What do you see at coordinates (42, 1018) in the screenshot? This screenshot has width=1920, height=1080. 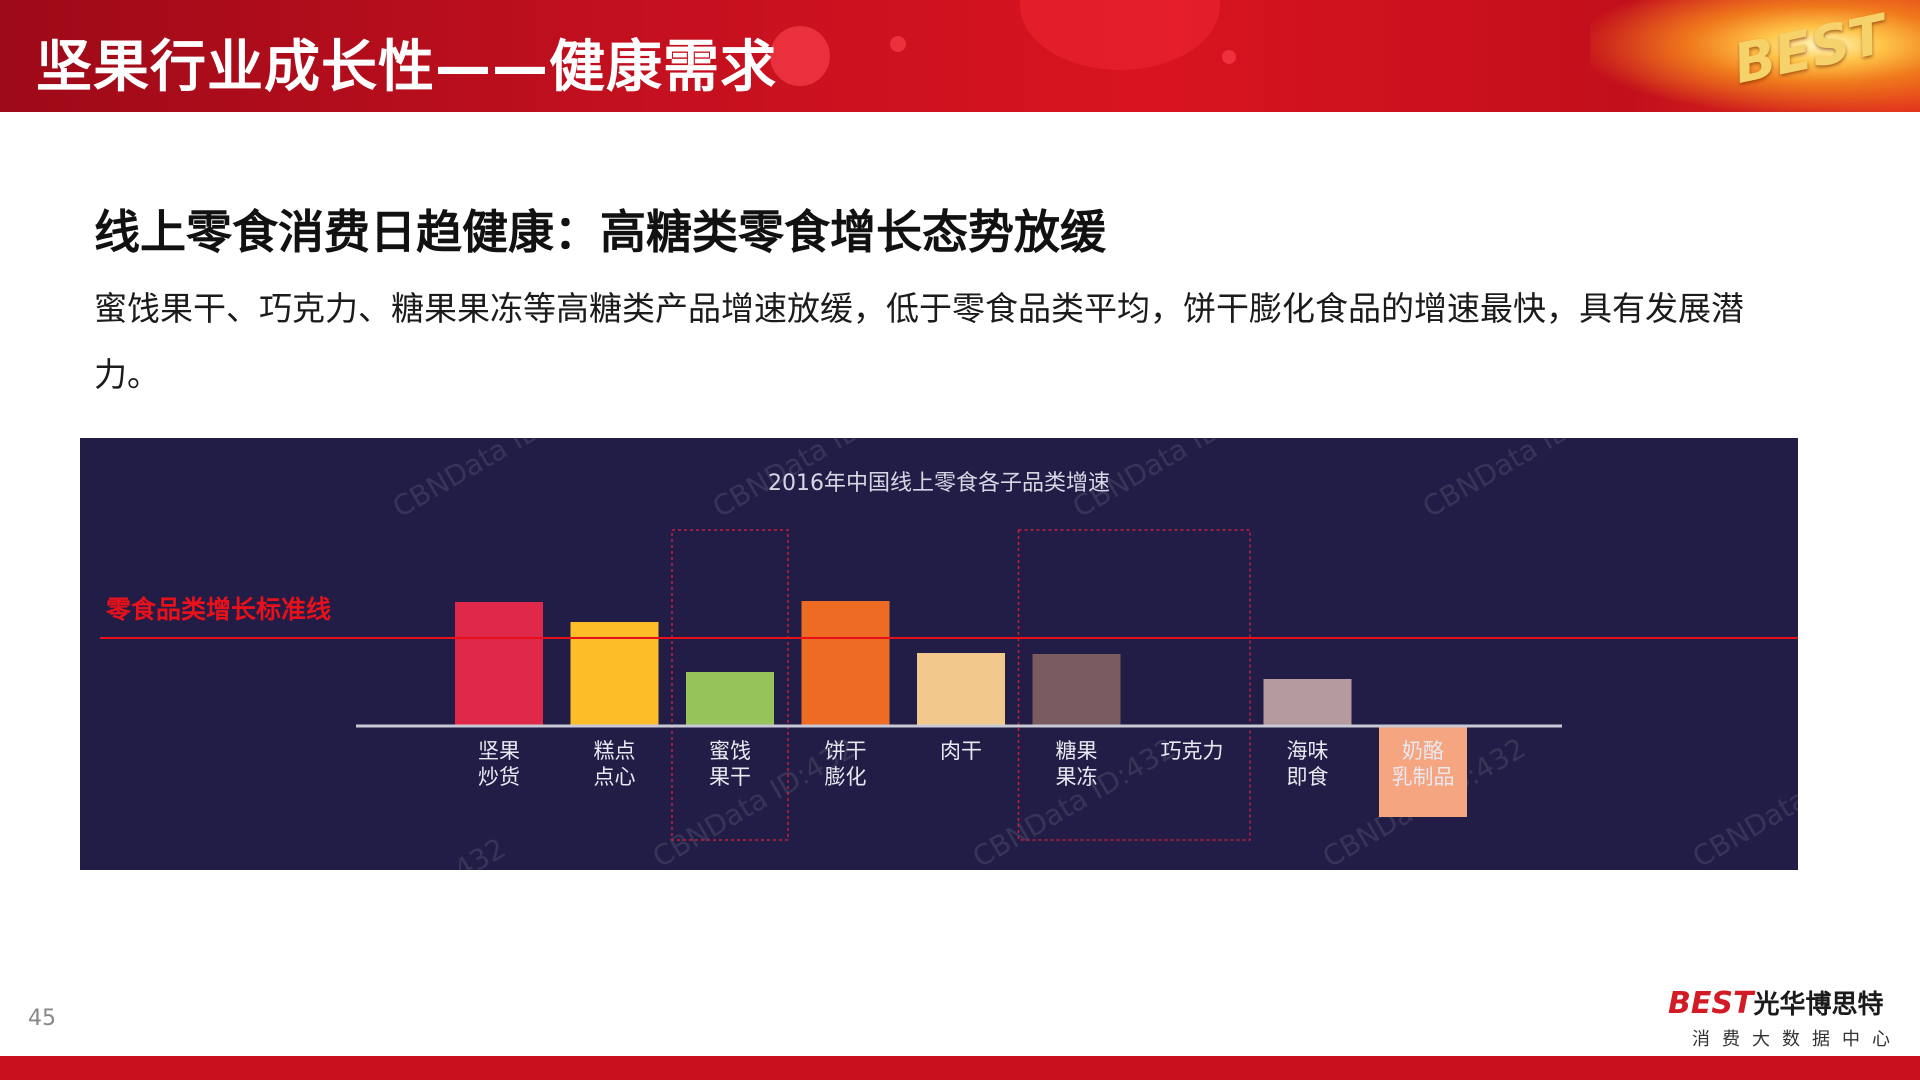 I see `page-number: 45` at bounding box center [42, 1018].